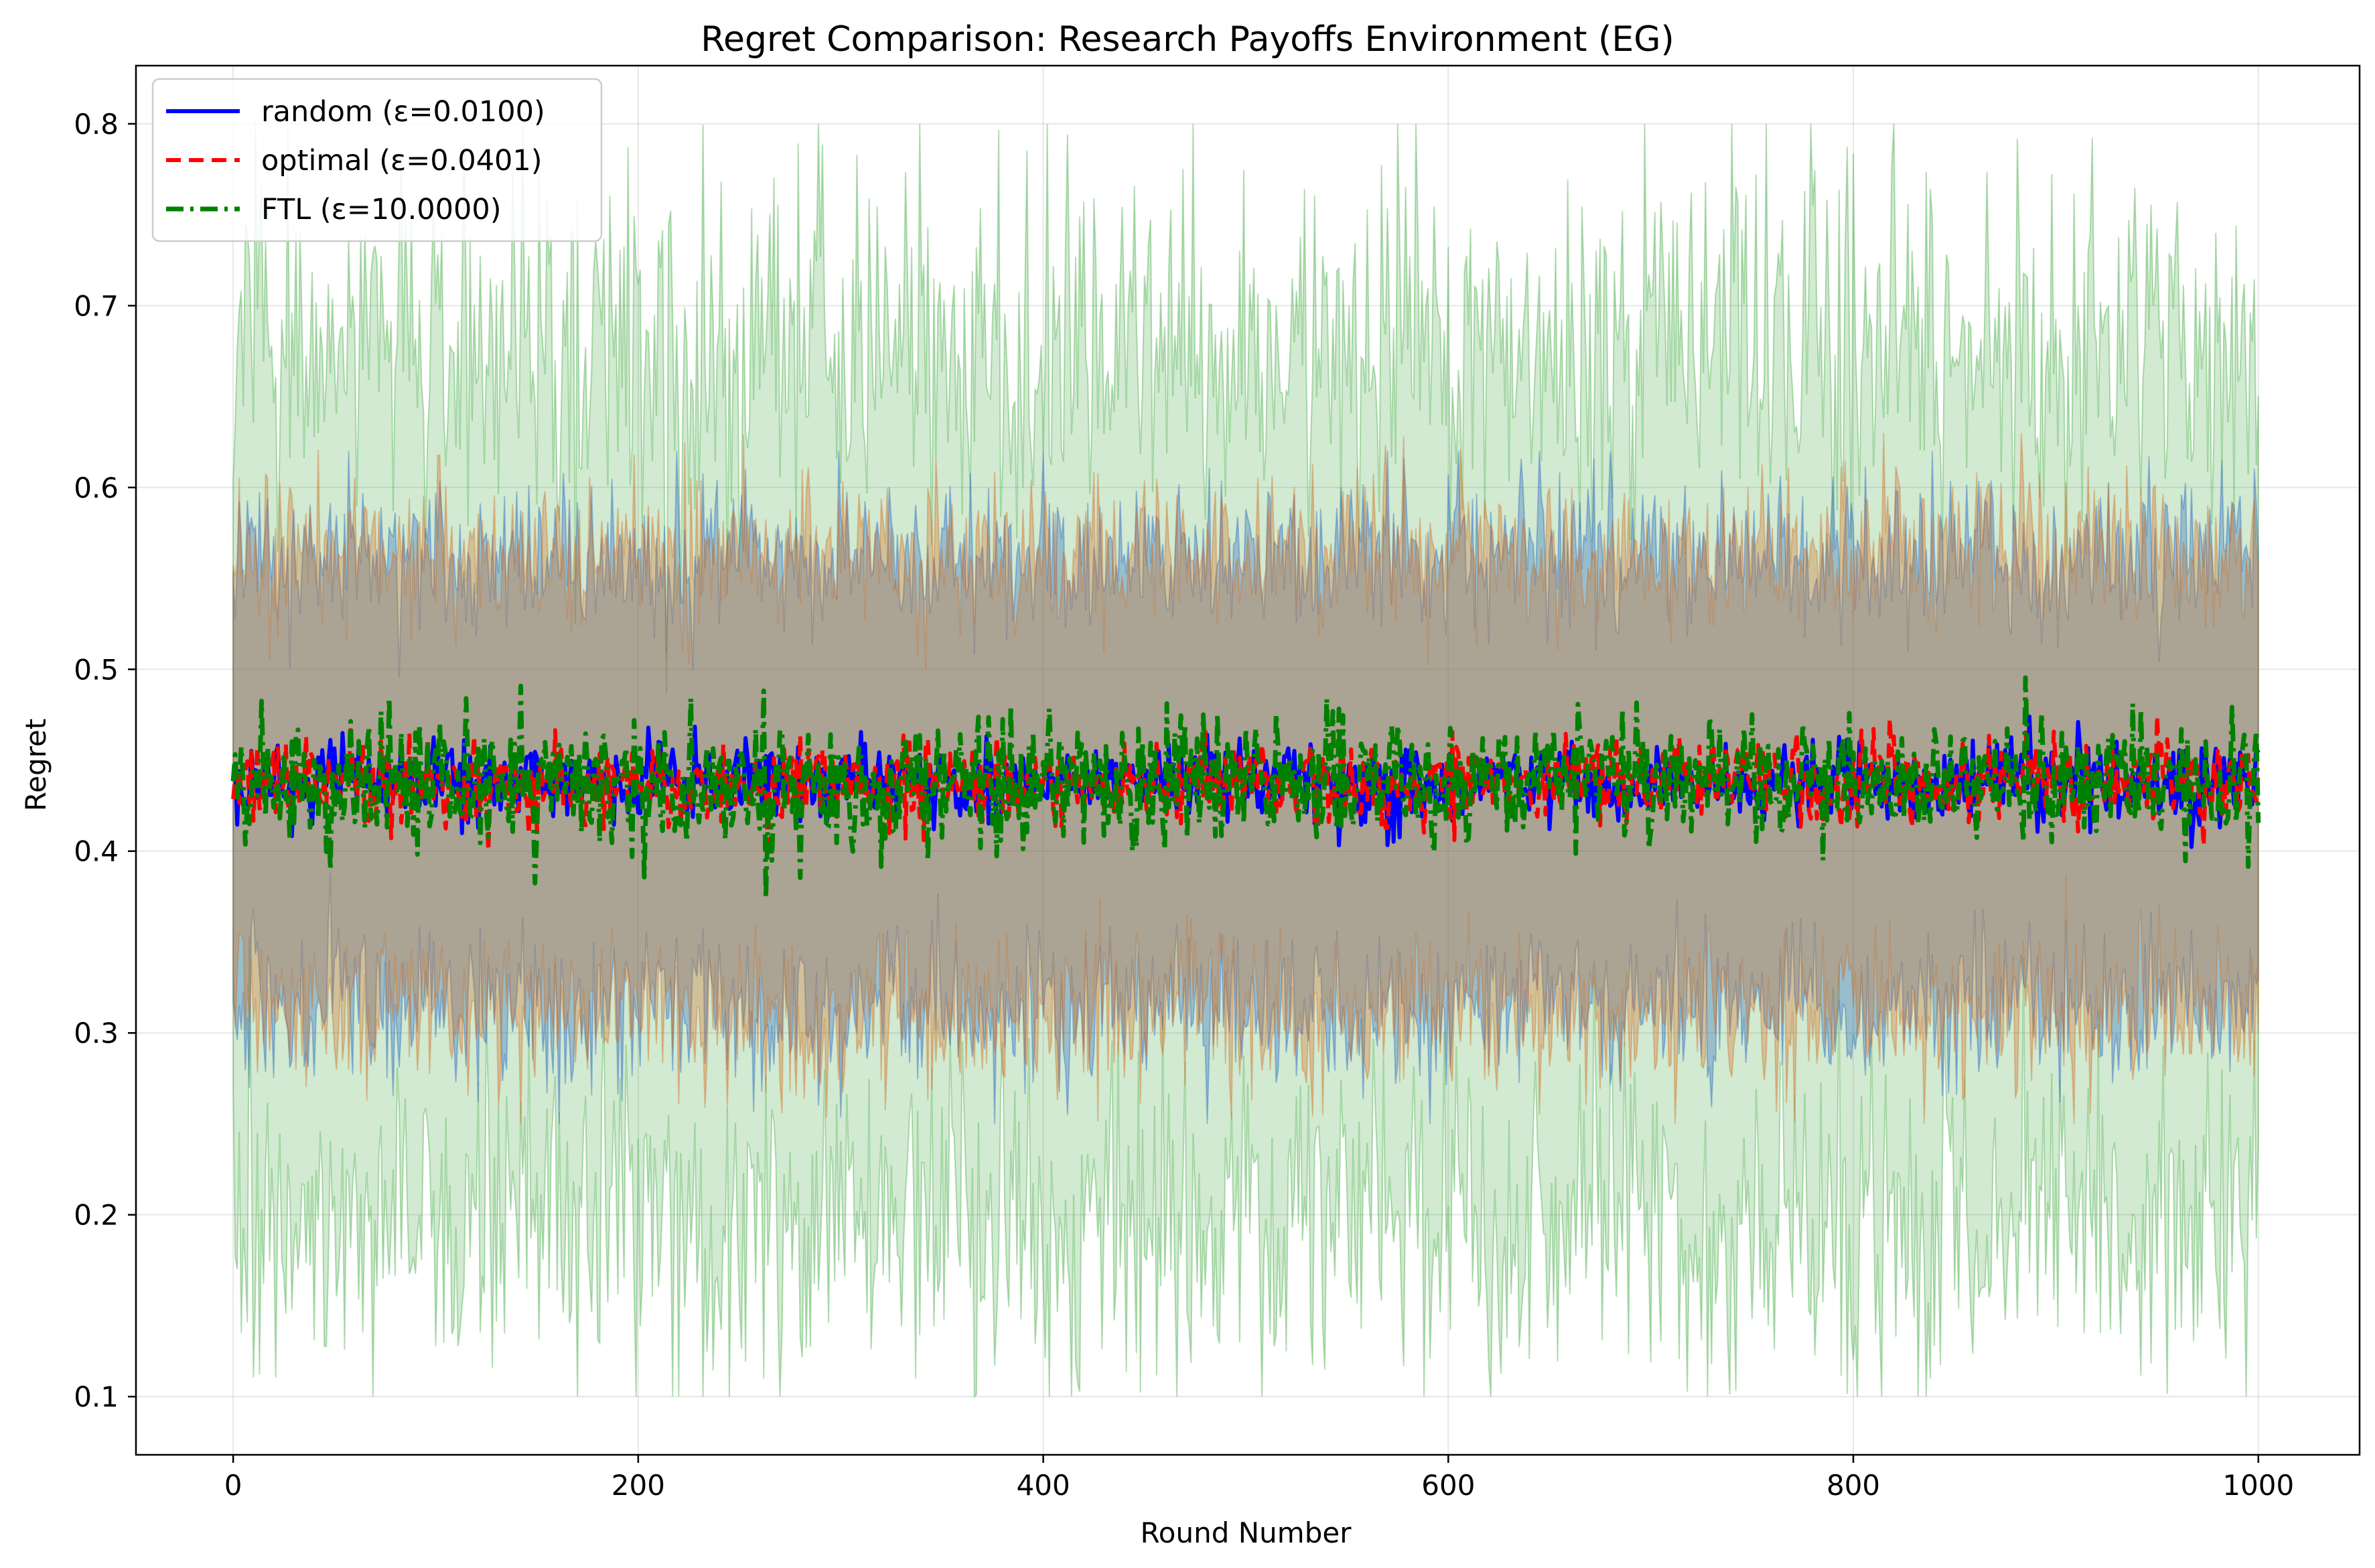  I want to click on y-tick-label: 0.7, so click(96, 306).